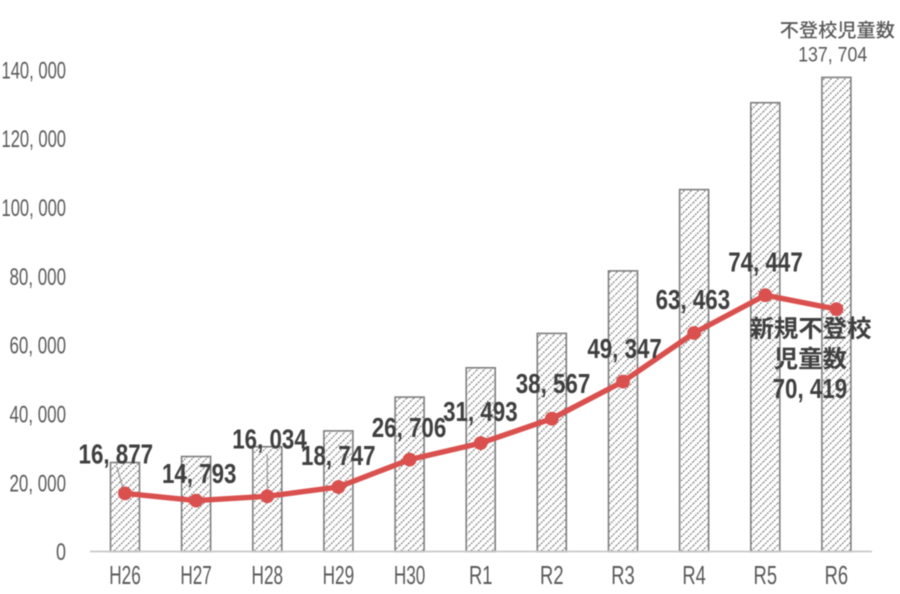  Describe the element at coordinates (693, 299) in the screenshot. I see `svg-text: 63, 463` at that location.